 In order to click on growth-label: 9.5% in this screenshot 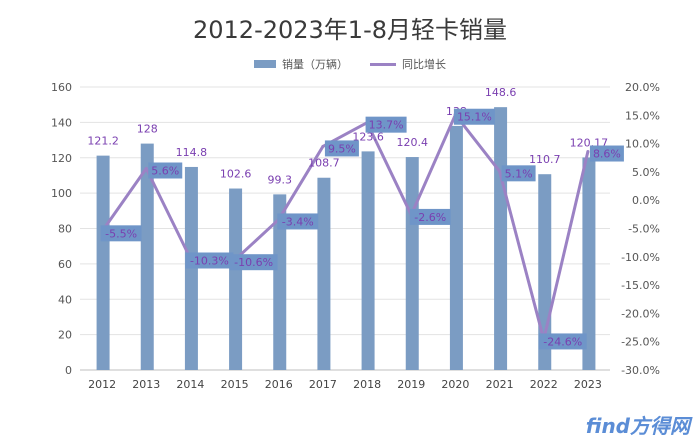, I will do `click(342, 148)`.